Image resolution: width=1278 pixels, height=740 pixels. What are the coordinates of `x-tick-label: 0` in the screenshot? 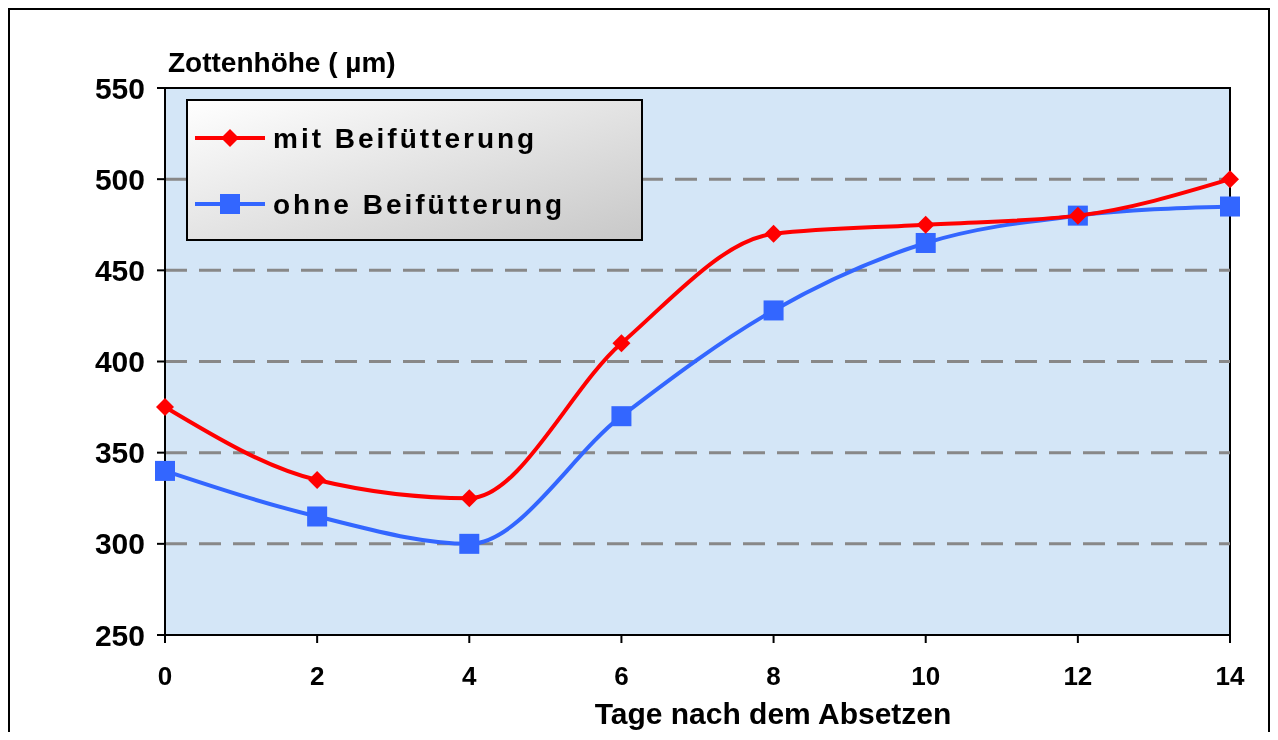 It's located at (165, 676).